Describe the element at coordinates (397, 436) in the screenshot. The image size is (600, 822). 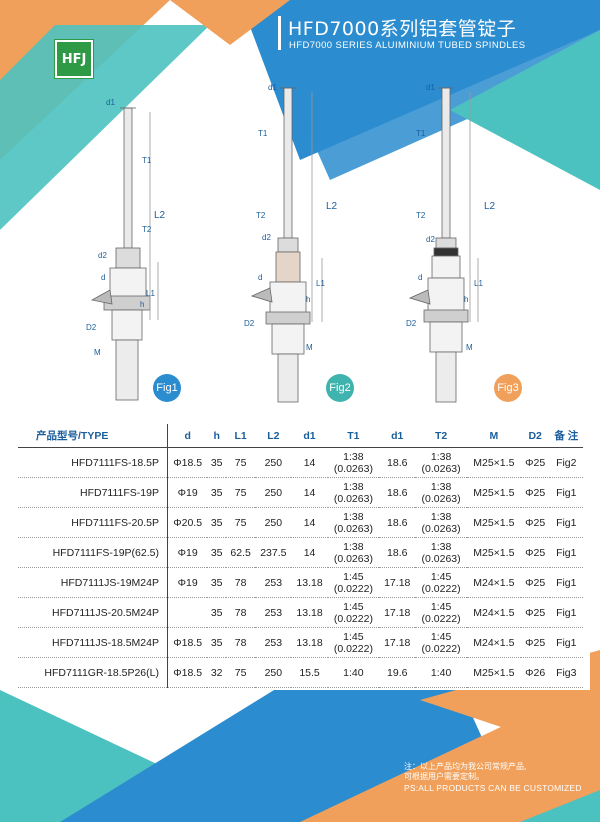
I see `column-header: d1` at that location.